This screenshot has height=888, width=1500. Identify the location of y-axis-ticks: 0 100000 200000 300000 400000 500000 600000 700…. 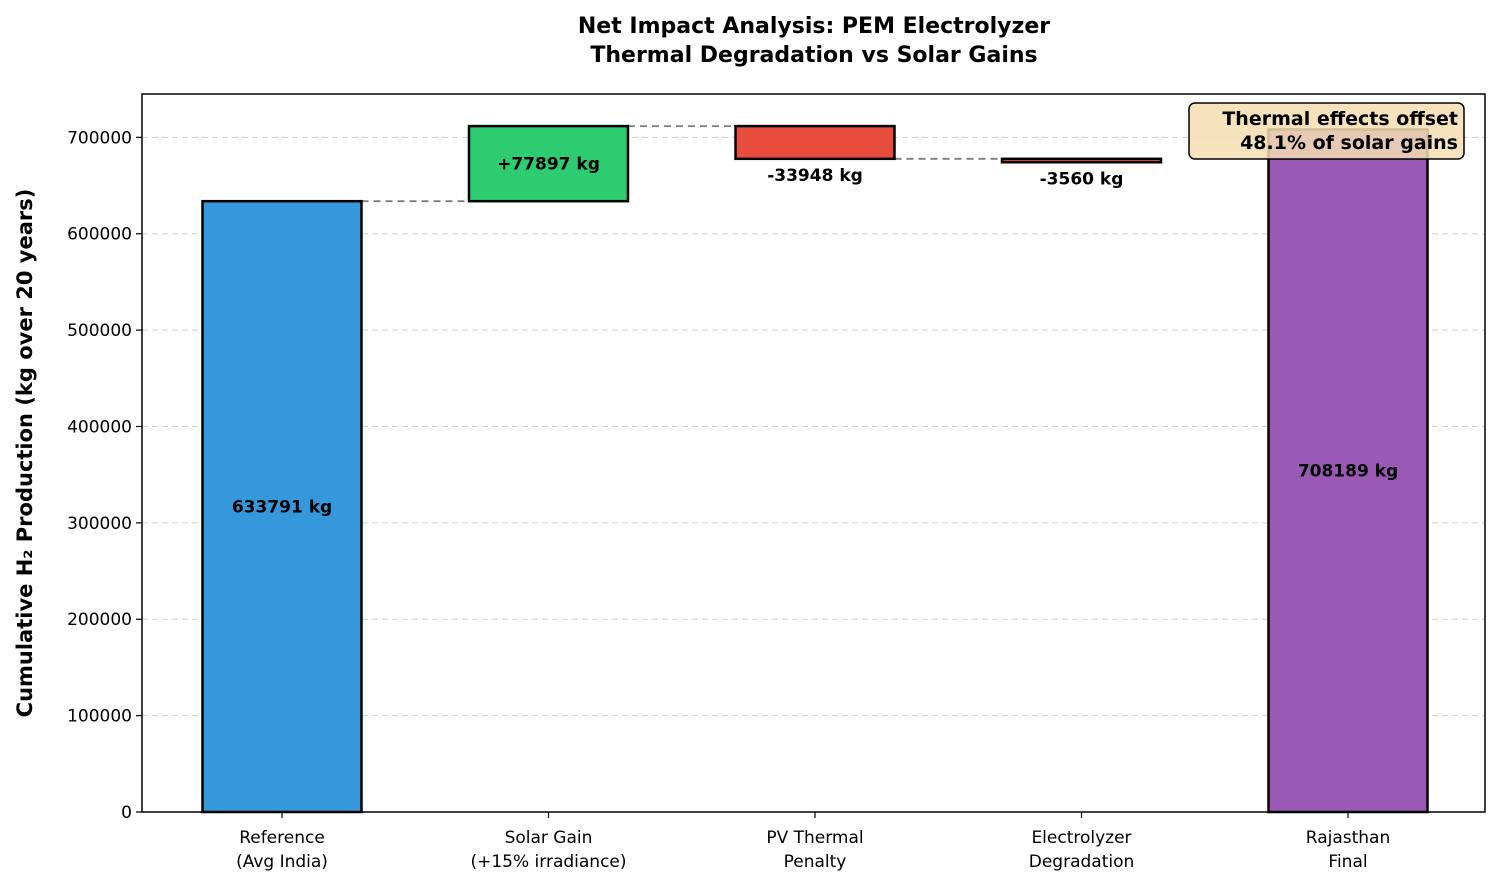
(104, 475).